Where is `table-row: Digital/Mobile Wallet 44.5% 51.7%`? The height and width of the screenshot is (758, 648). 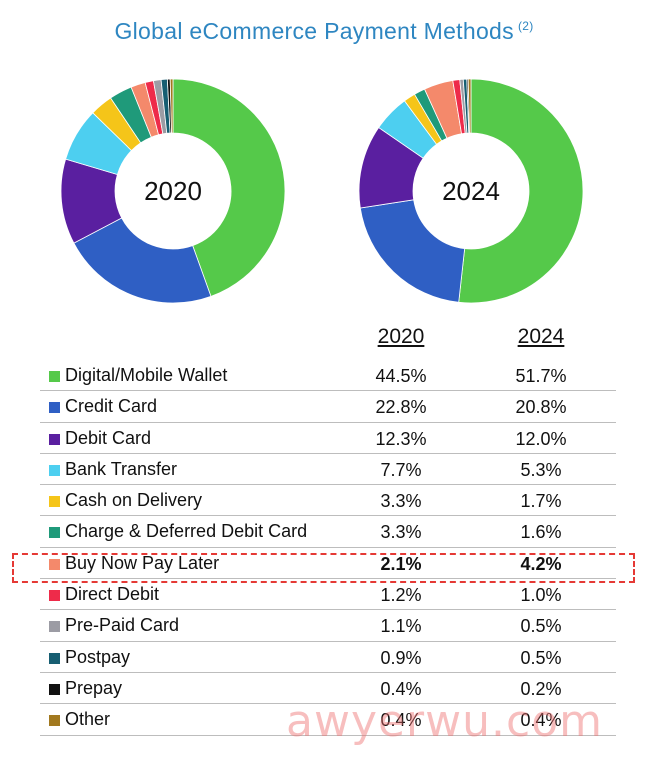 table-row: Digital/Mobile Wallet 44.5% 51.7% is located at coordinates (328, 376).